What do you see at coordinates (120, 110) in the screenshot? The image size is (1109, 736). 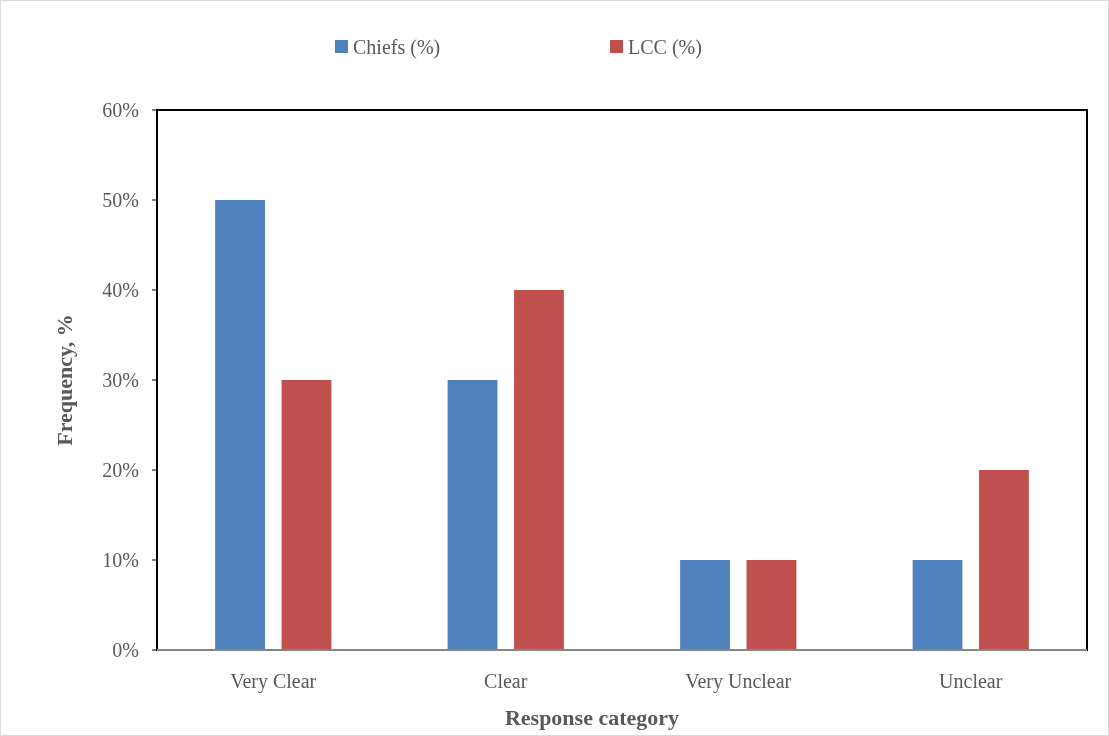 I see `y-tick-label: 60%` at bounding box center [120, 110].